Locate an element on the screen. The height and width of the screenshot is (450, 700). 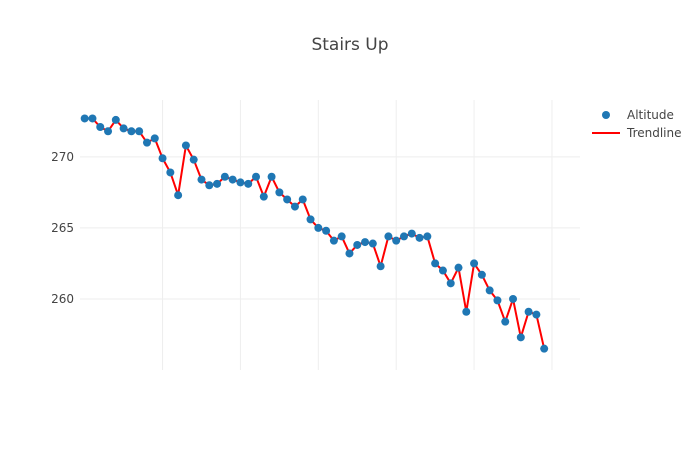
legend-item-trendline: Trendline is located at coordinates (637, 133).